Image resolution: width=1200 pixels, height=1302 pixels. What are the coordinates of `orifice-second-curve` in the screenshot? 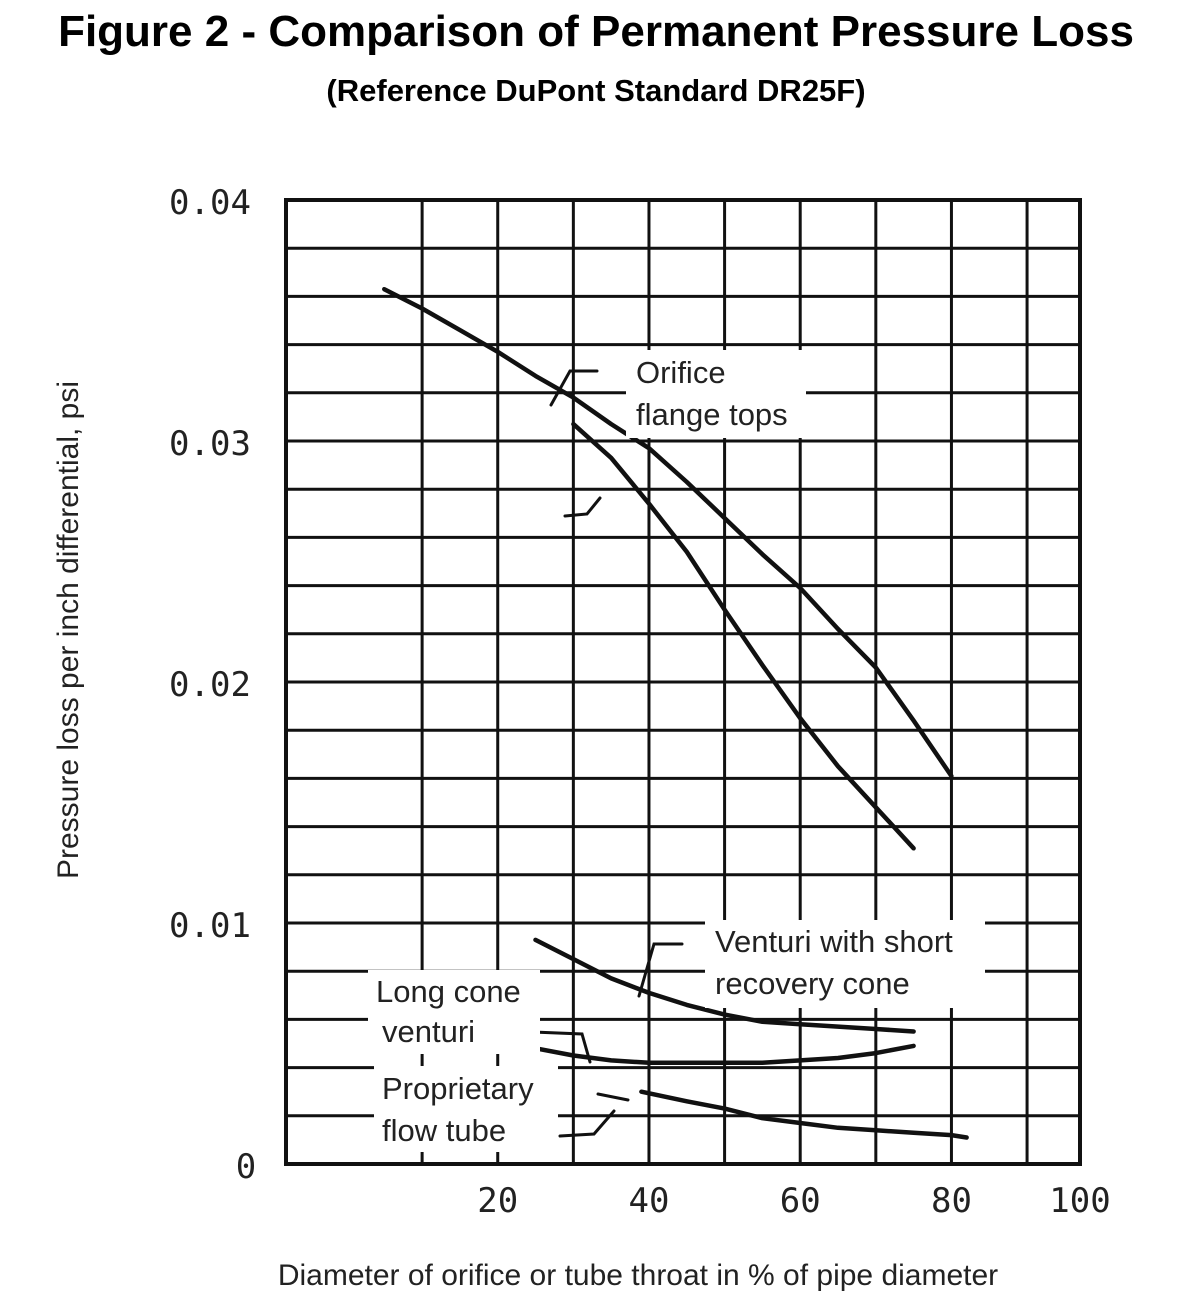 It's located at (743, 636).